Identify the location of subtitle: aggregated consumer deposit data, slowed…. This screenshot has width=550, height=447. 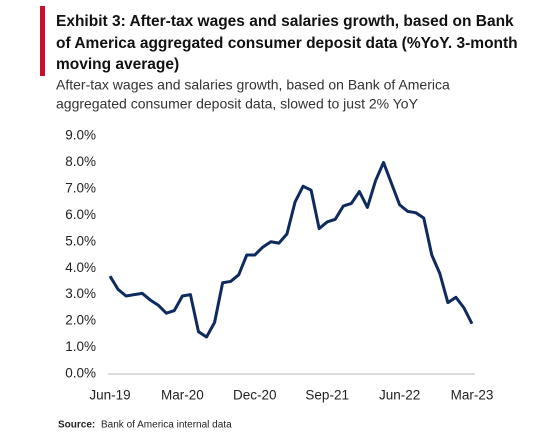
(237, 104).